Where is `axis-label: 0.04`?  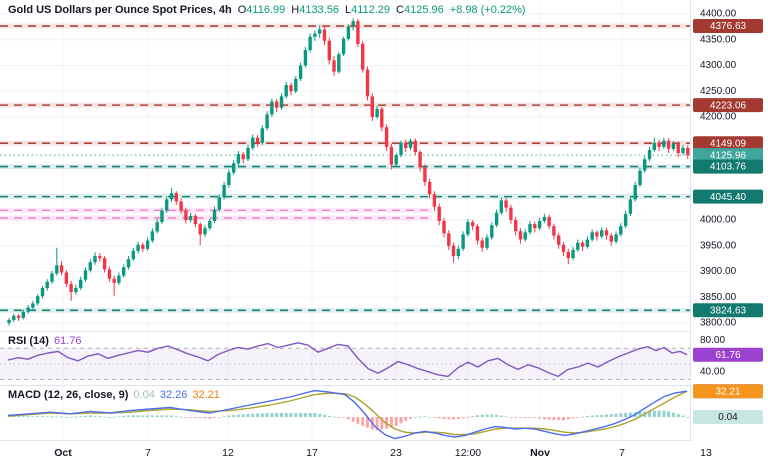
axis-label: 0.04 is located at coordinates (728, 417).